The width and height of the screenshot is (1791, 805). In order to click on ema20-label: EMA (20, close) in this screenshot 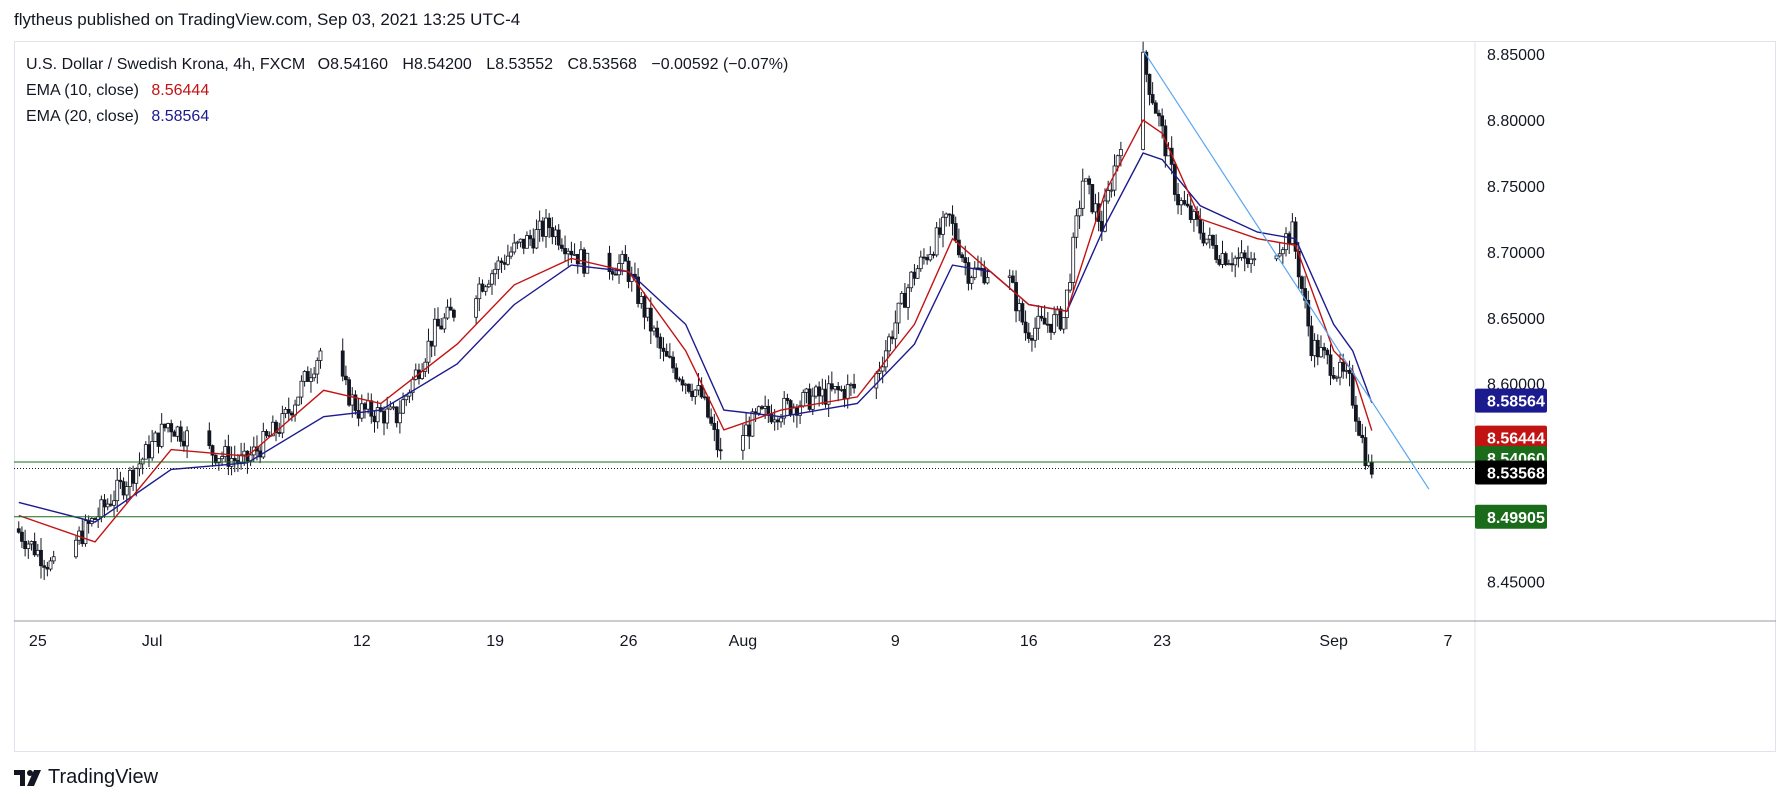, I will do `click(82, 116)`.